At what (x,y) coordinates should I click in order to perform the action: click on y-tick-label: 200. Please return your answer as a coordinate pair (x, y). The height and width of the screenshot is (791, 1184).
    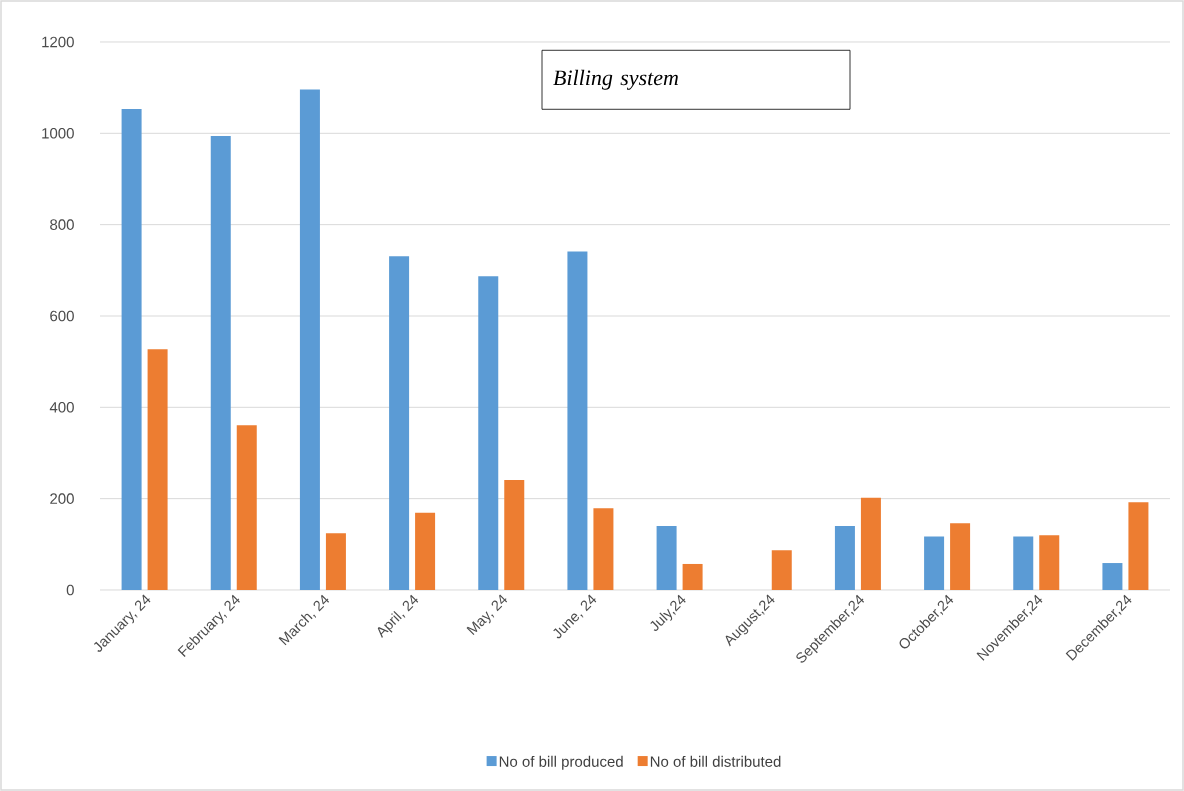
    Looking at the image, I should click on (62, 498).